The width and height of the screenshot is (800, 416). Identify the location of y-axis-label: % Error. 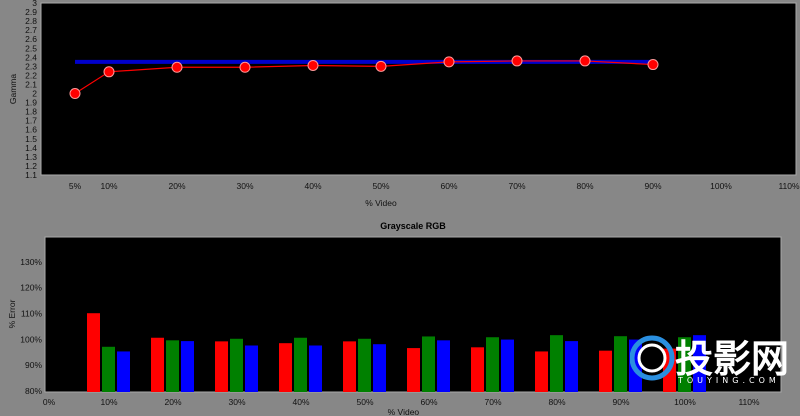
(12, 313).